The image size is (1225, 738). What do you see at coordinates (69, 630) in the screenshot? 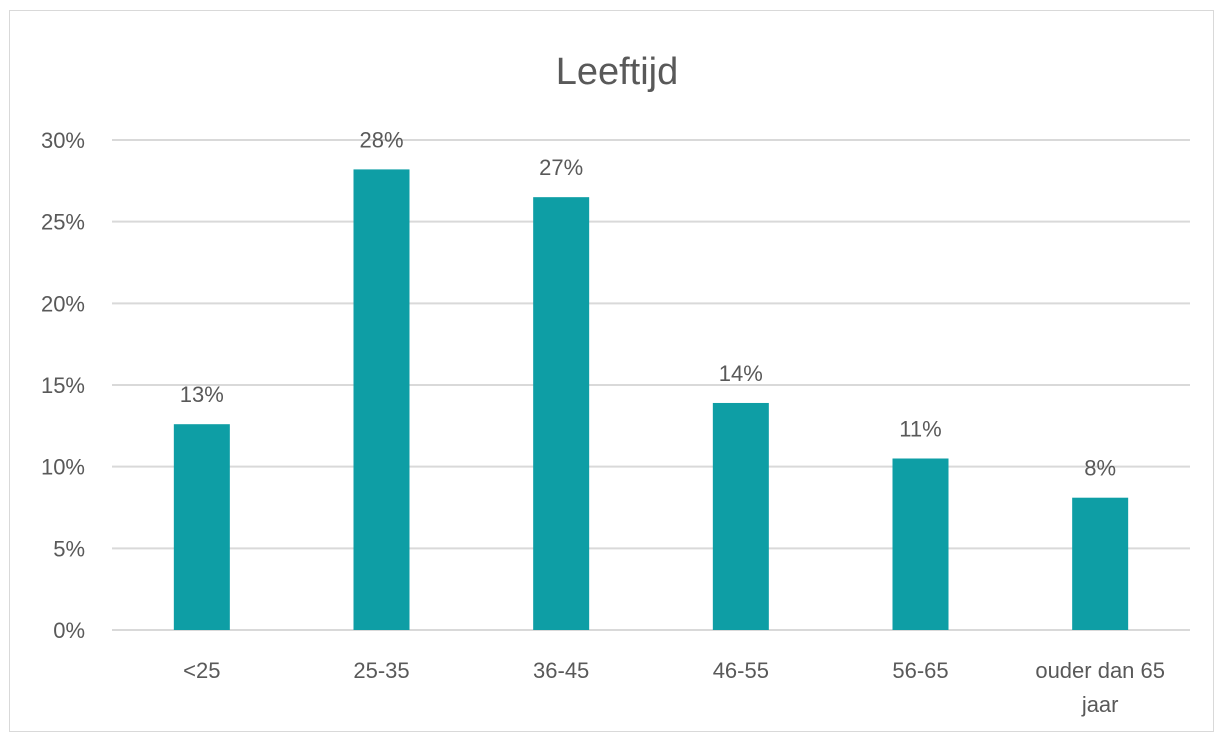
I see `y-tick-label: 0%` at bounding box center [69, 630].